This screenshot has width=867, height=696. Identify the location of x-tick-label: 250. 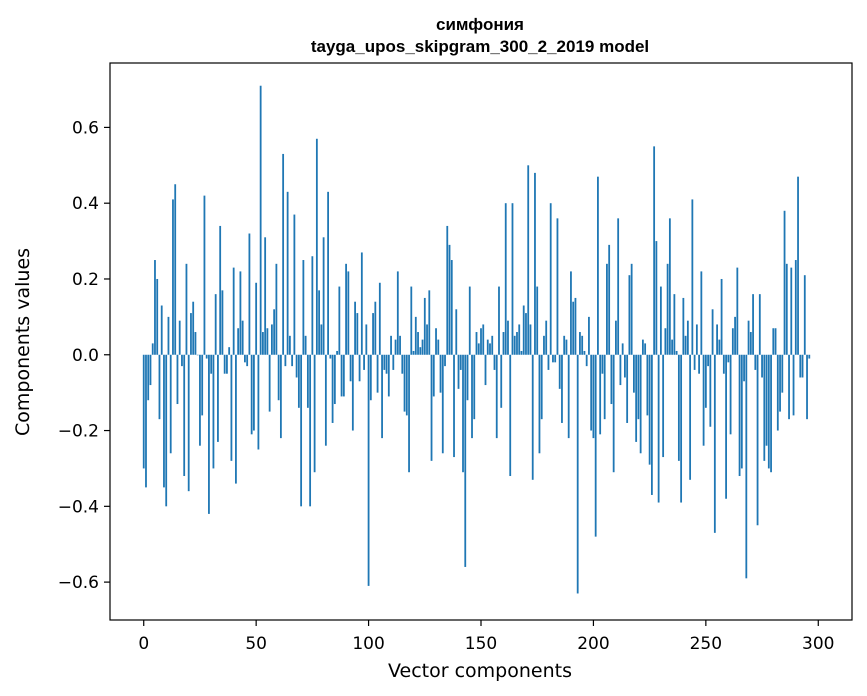
(706, 644).